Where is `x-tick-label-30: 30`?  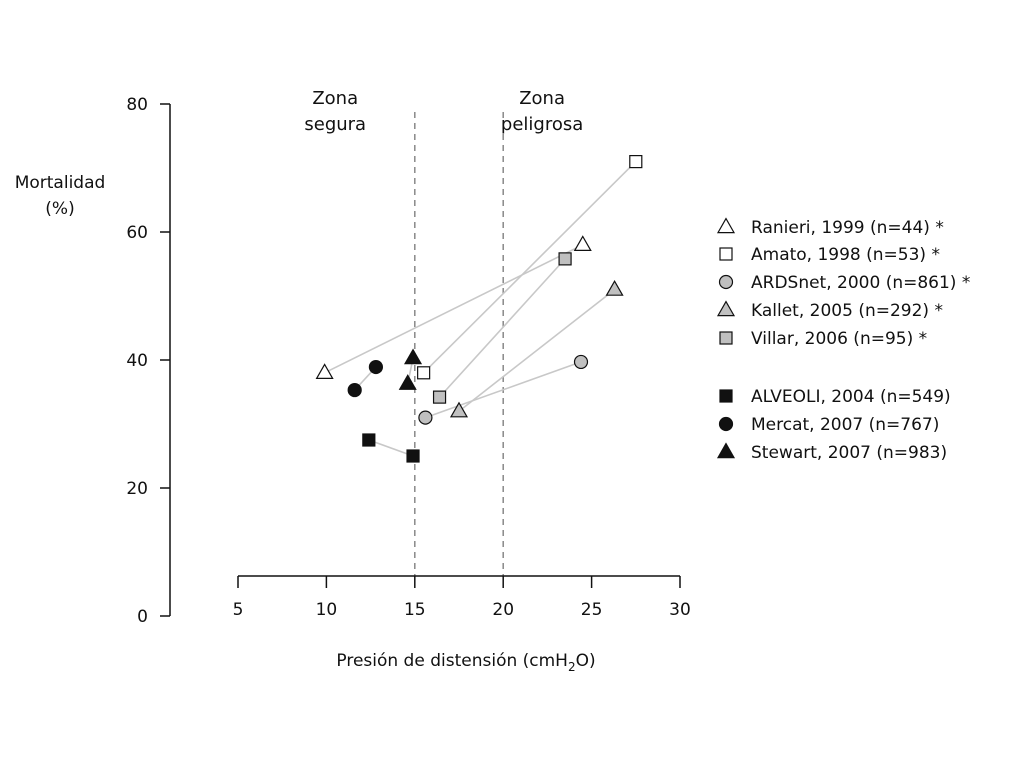
x-tick-label-30: 30 is located at coordinates (680, 610).